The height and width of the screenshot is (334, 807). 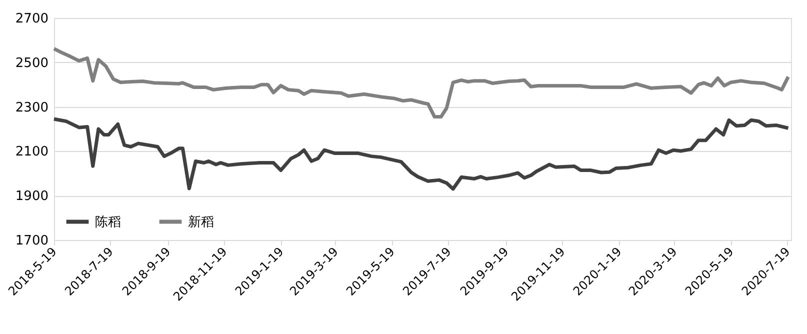 What do you see at coordinates (31, 241) in the screenshot?
I see `y-tick-label: 1700` at bounding box center [31, 241].